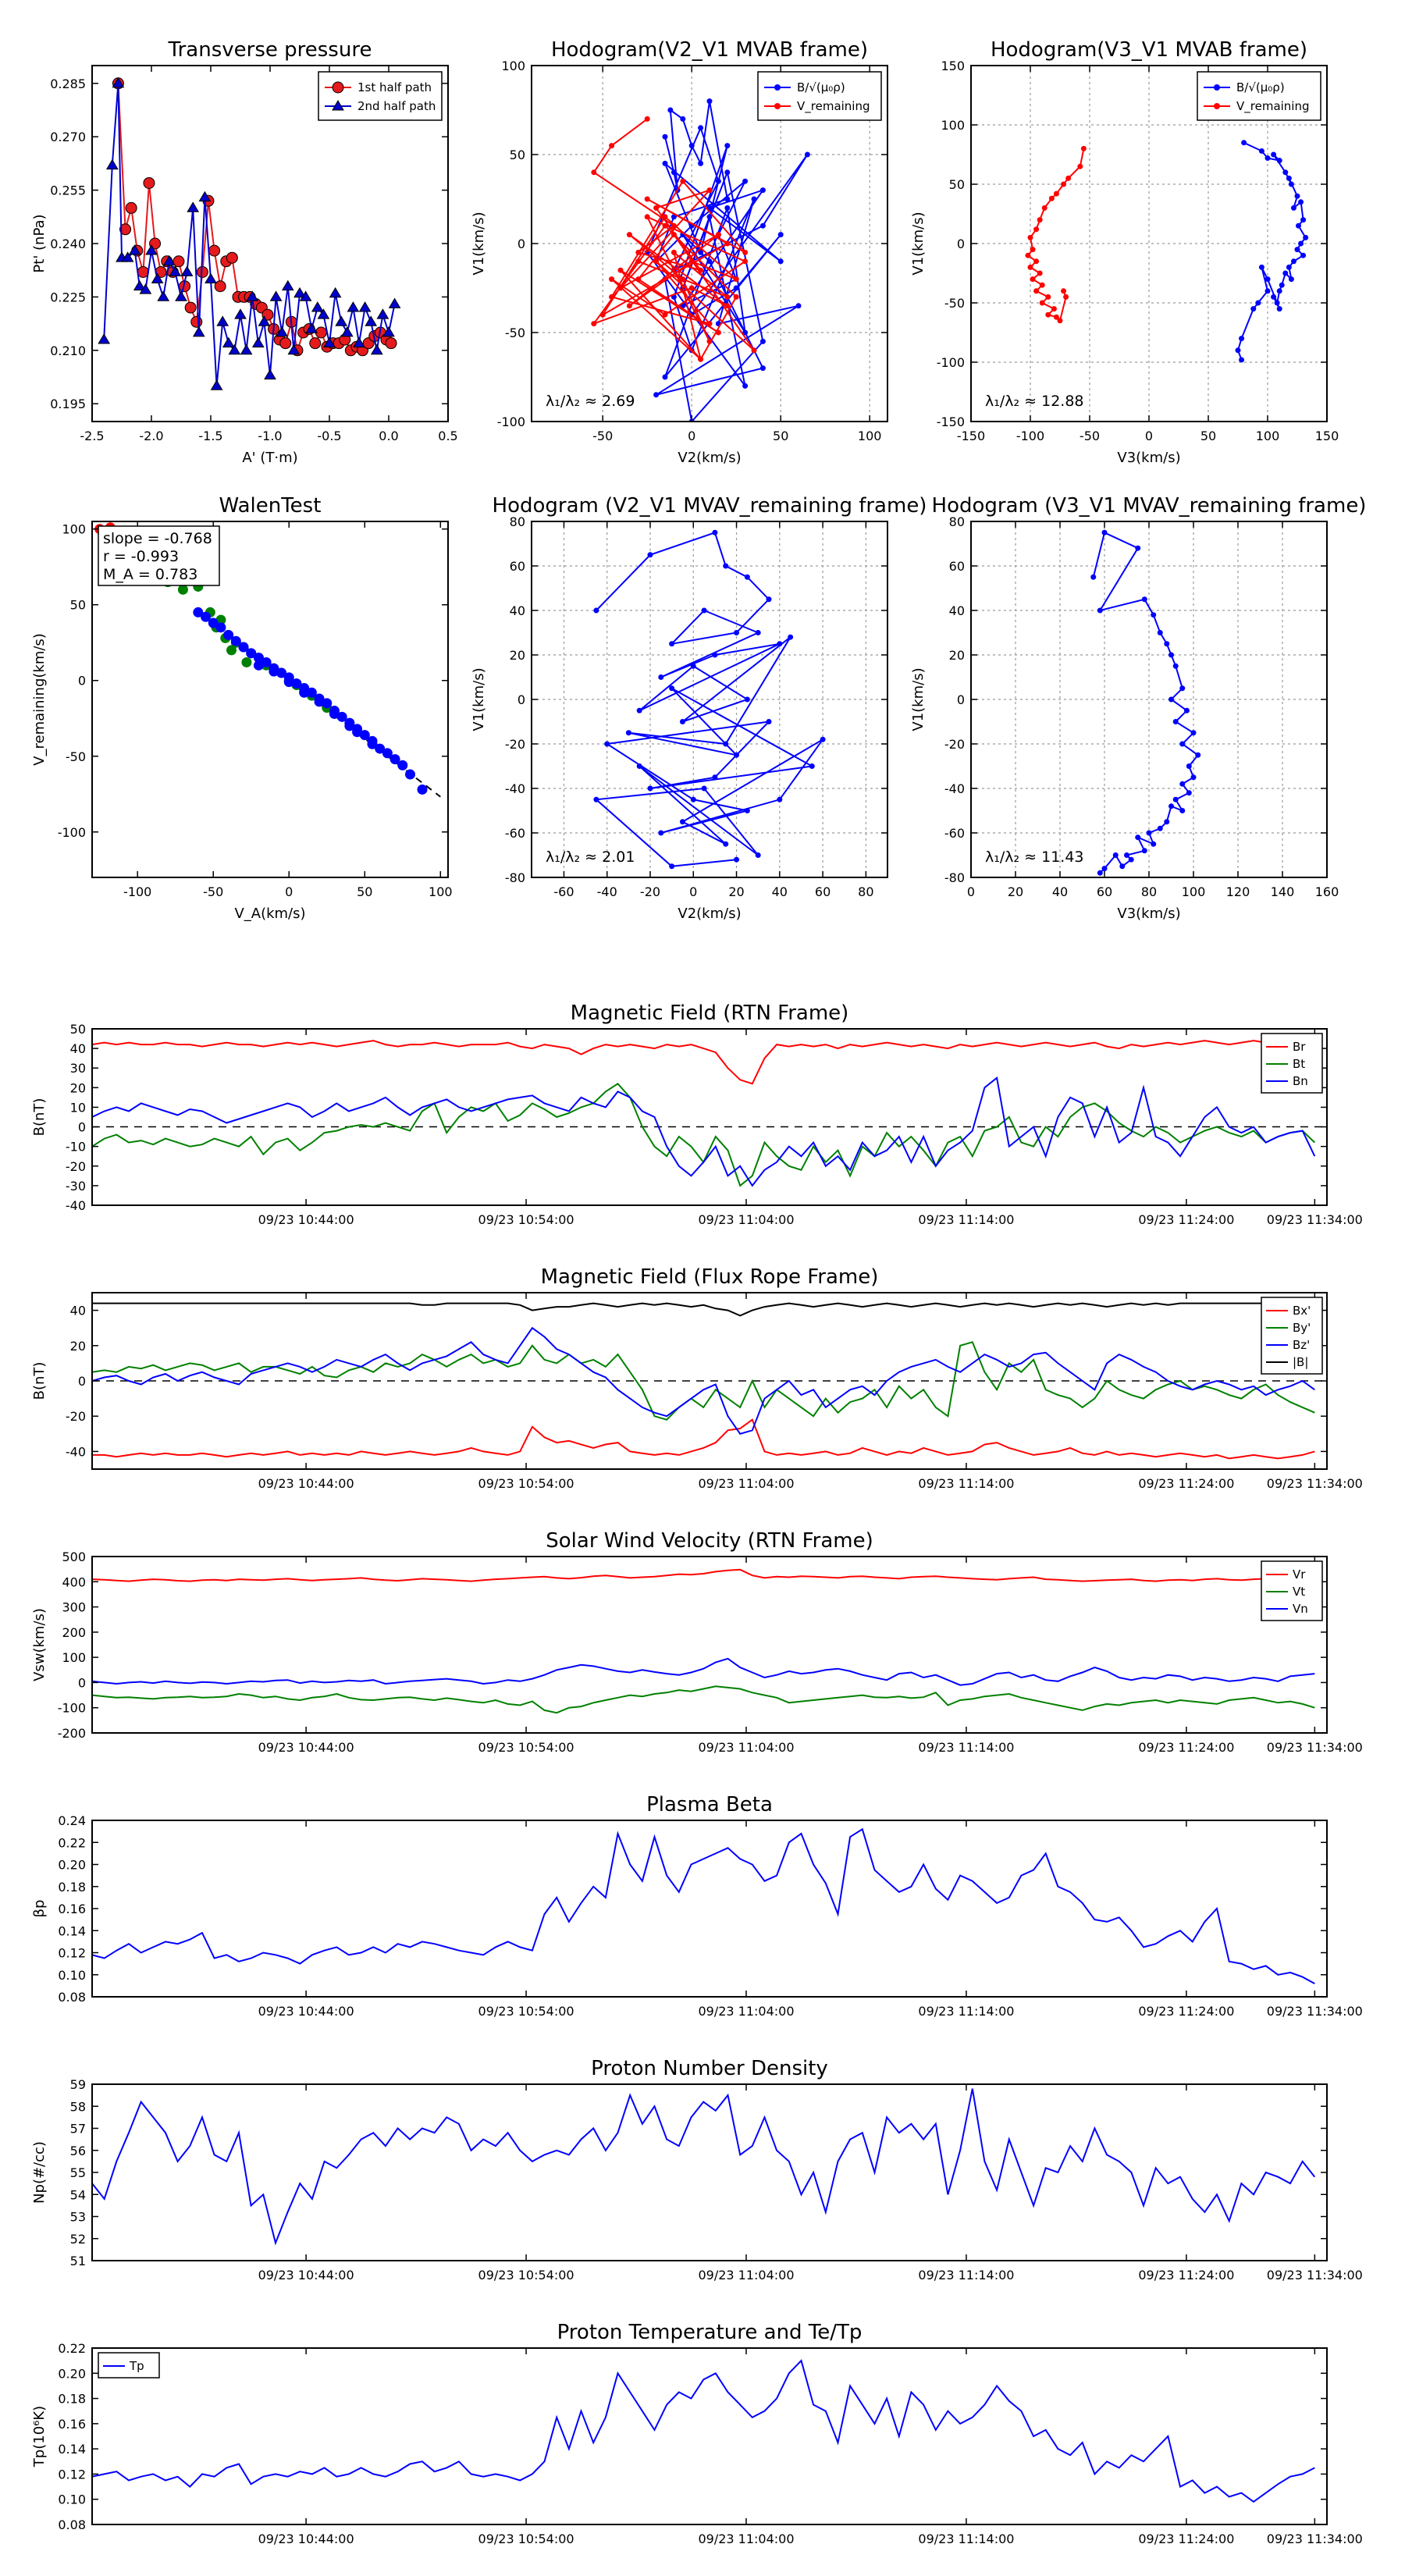  I want to click on legend-label: V_remaining, so click(833, 106).